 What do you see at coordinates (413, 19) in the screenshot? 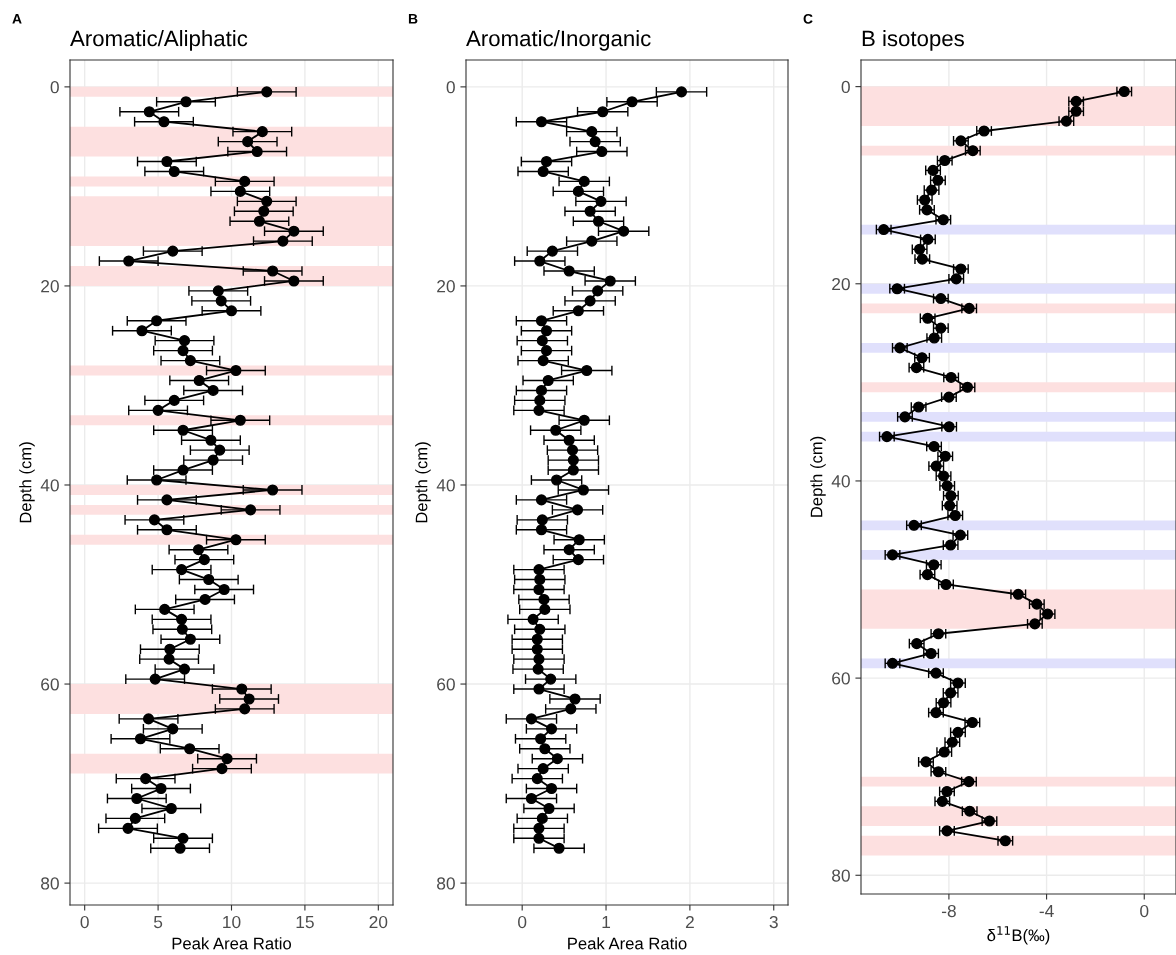
I see `text: B` at bounding box center [413, 19].